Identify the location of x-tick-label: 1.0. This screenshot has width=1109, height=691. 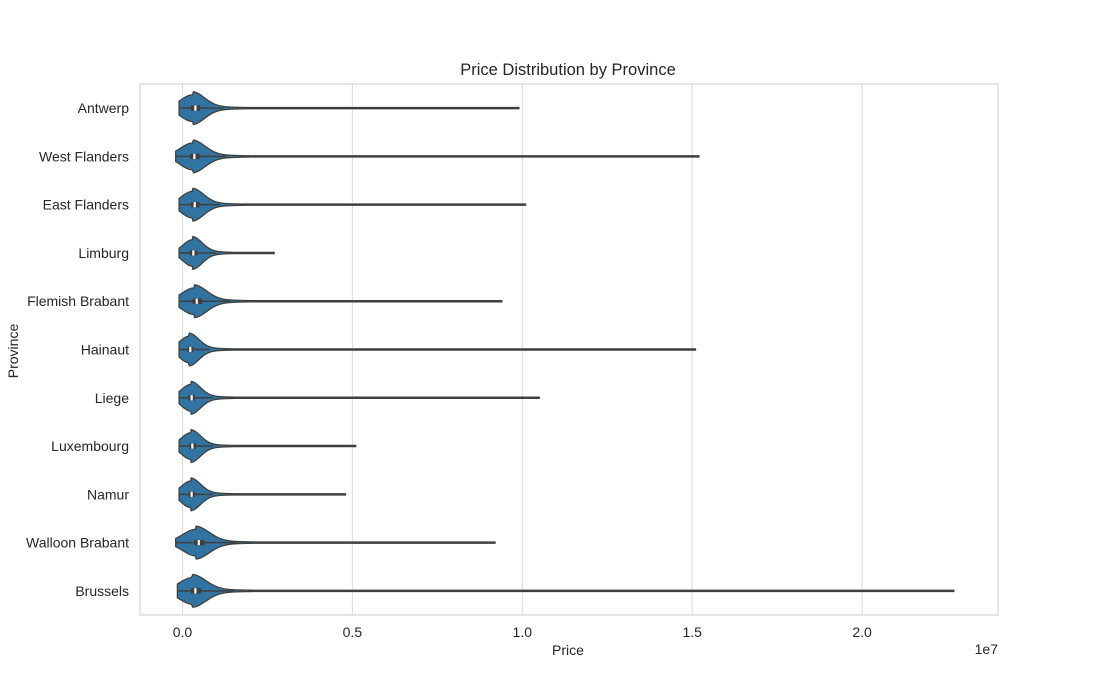
(523, 632).